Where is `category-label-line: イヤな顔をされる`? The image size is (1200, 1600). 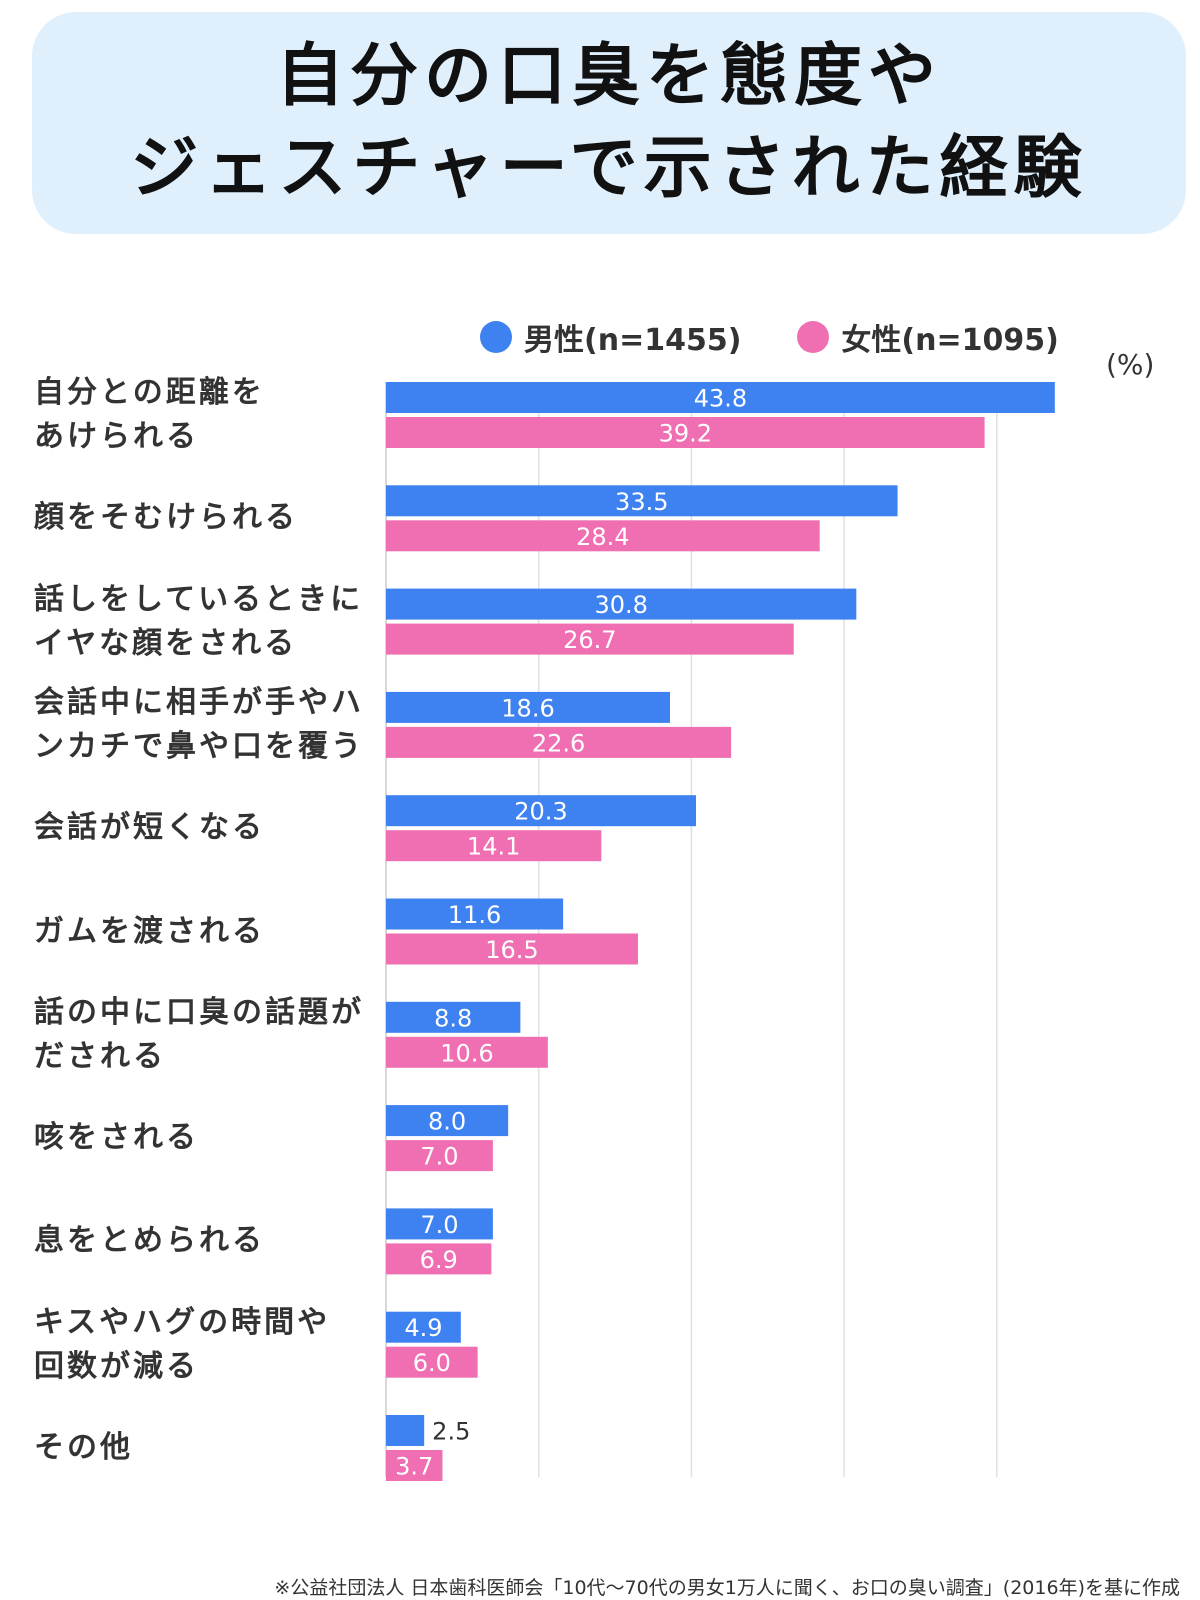 category-label-line: イヤな顔をされる is located at coordinates (166, 643).